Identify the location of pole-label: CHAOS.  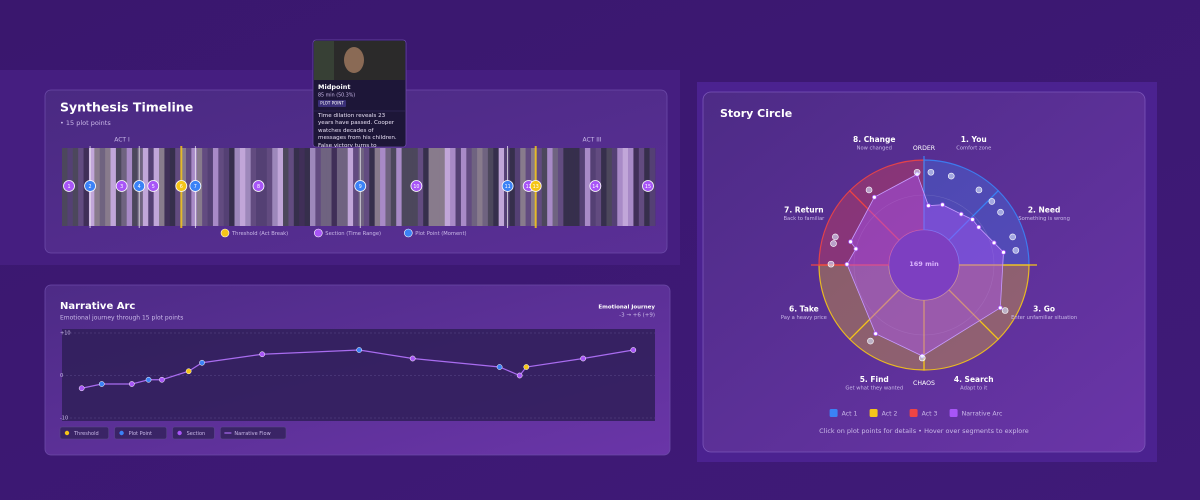
(924, 383).